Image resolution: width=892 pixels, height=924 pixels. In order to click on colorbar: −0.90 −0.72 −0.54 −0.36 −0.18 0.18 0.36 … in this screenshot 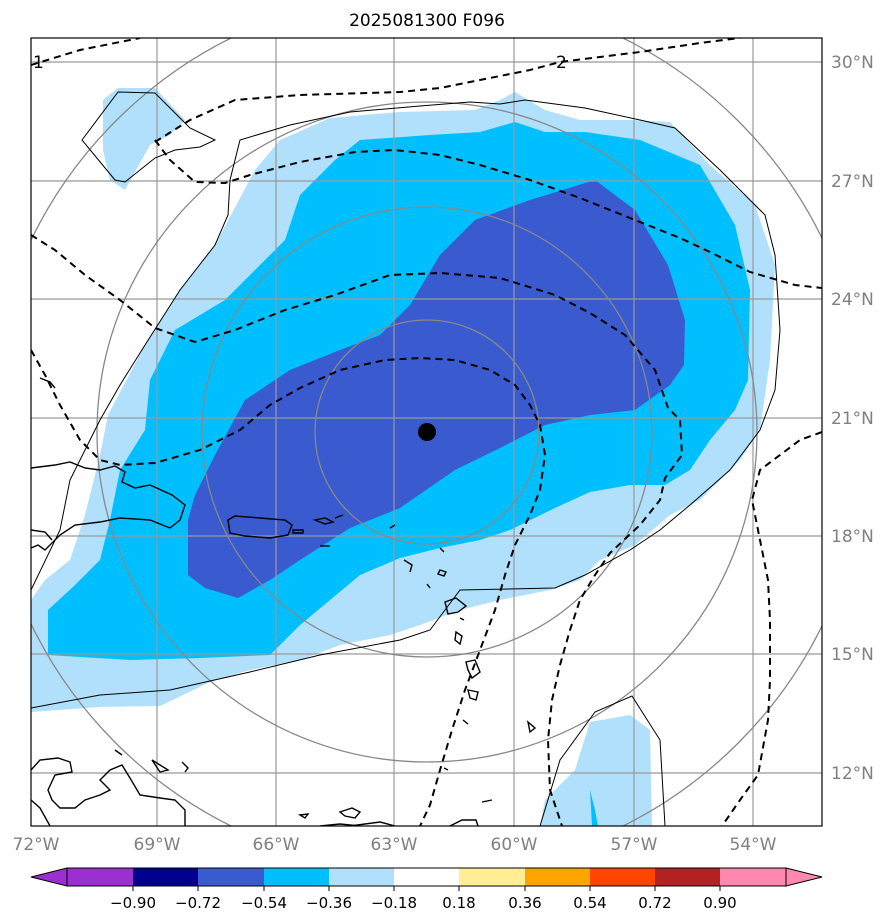, I will do `click(426, 889)`.